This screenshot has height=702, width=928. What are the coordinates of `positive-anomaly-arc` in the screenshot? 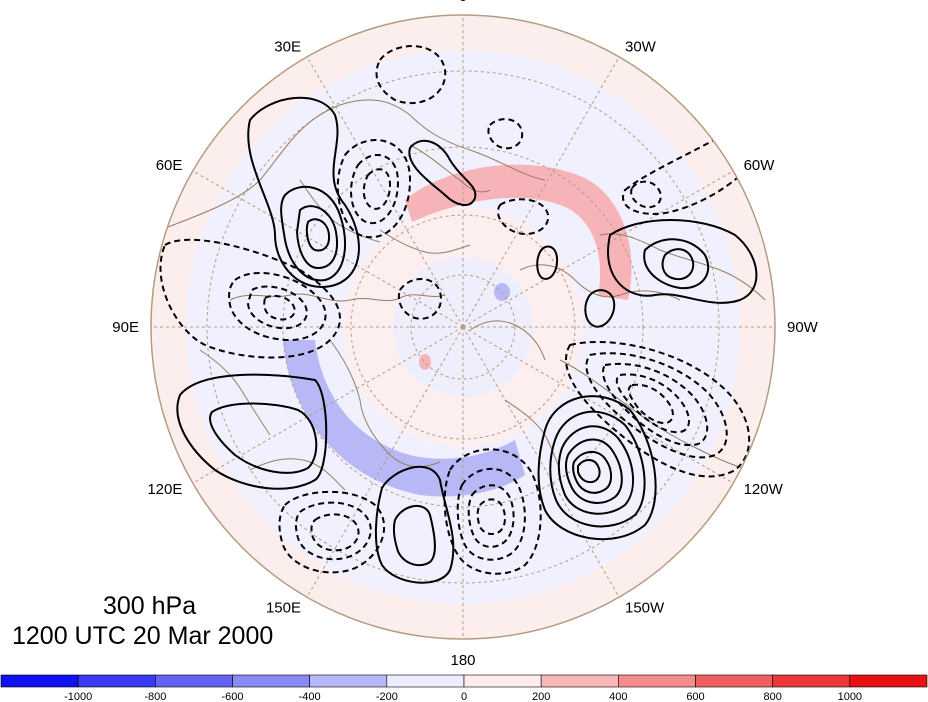 It's located at (518, 232).